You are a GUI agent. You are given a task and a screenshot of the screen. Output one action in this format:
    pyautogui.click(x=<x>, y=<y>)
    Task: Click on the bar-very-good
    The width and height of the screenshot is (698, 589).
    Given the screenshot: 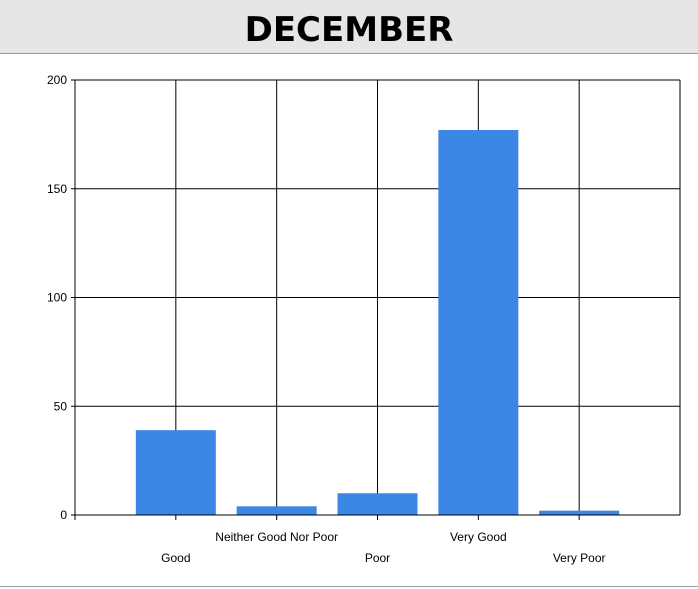 What is the action you would take?
    pyautogui.click(x=478, y=322)
    